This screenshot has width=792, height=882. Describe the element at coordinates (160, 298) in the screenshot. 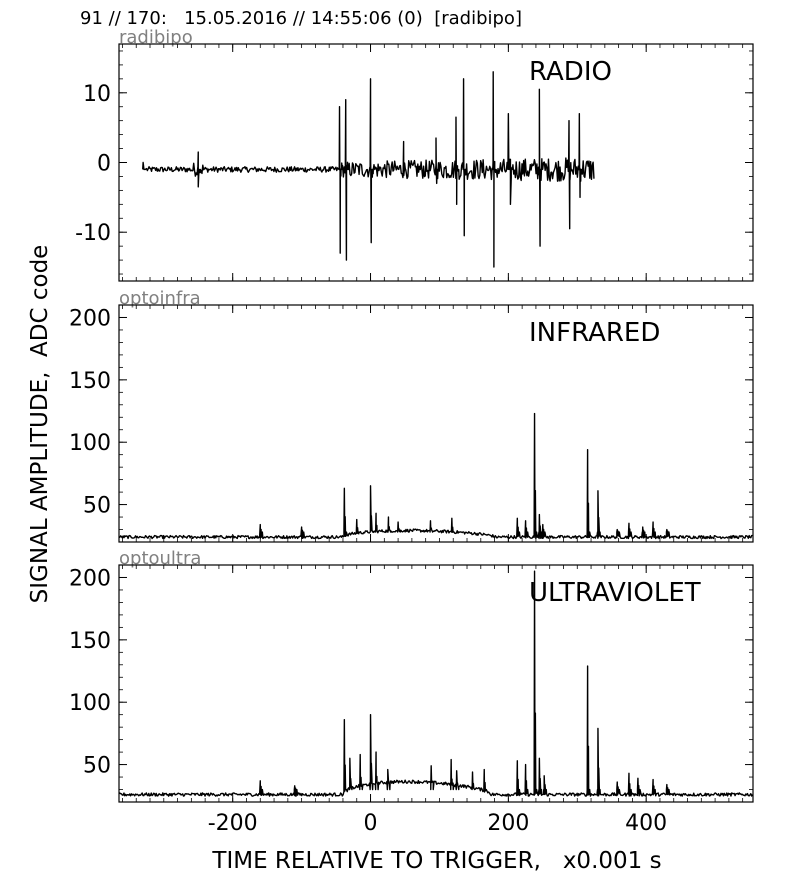

I see `channel-label: optoinfra` at that location.